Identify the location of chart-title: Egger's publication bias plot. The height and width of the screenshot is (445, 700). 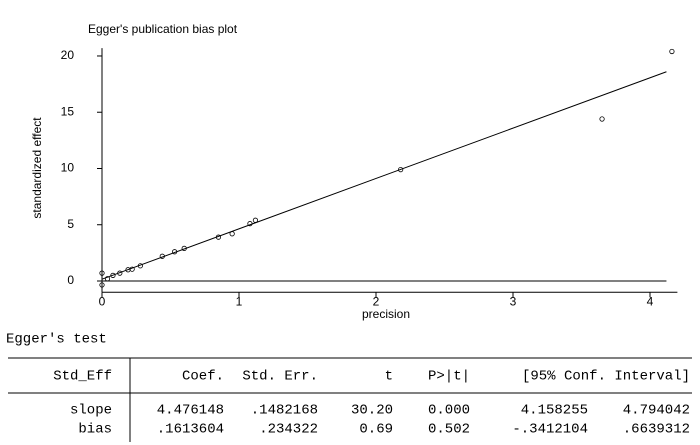
(163, 29).